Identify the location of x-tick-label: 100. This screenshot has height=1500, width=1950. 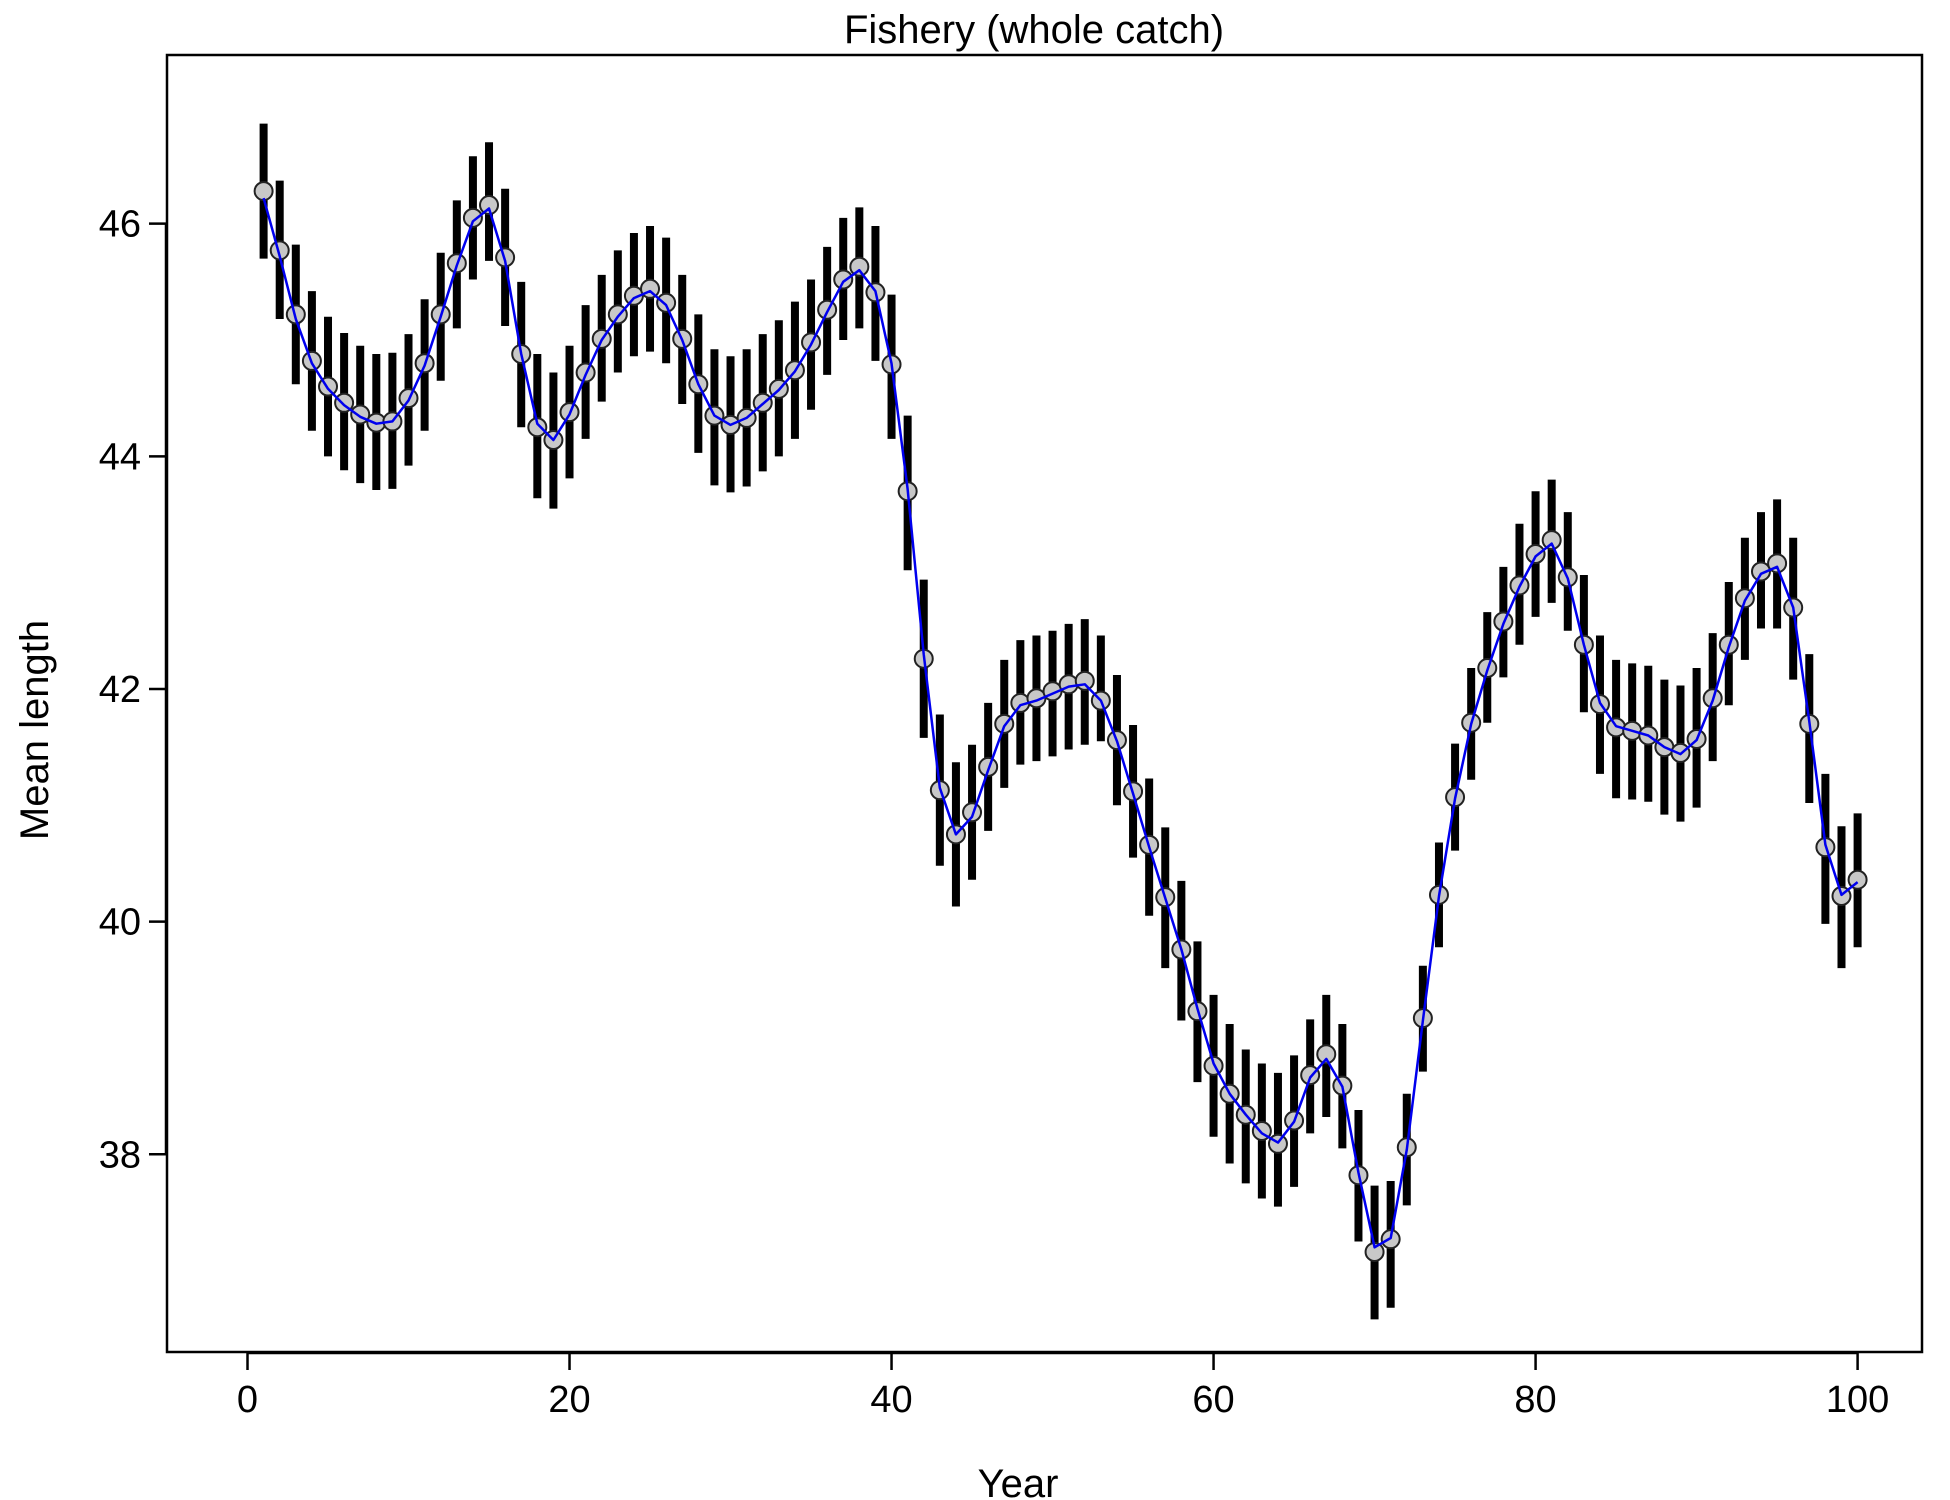
(1857, 1400).